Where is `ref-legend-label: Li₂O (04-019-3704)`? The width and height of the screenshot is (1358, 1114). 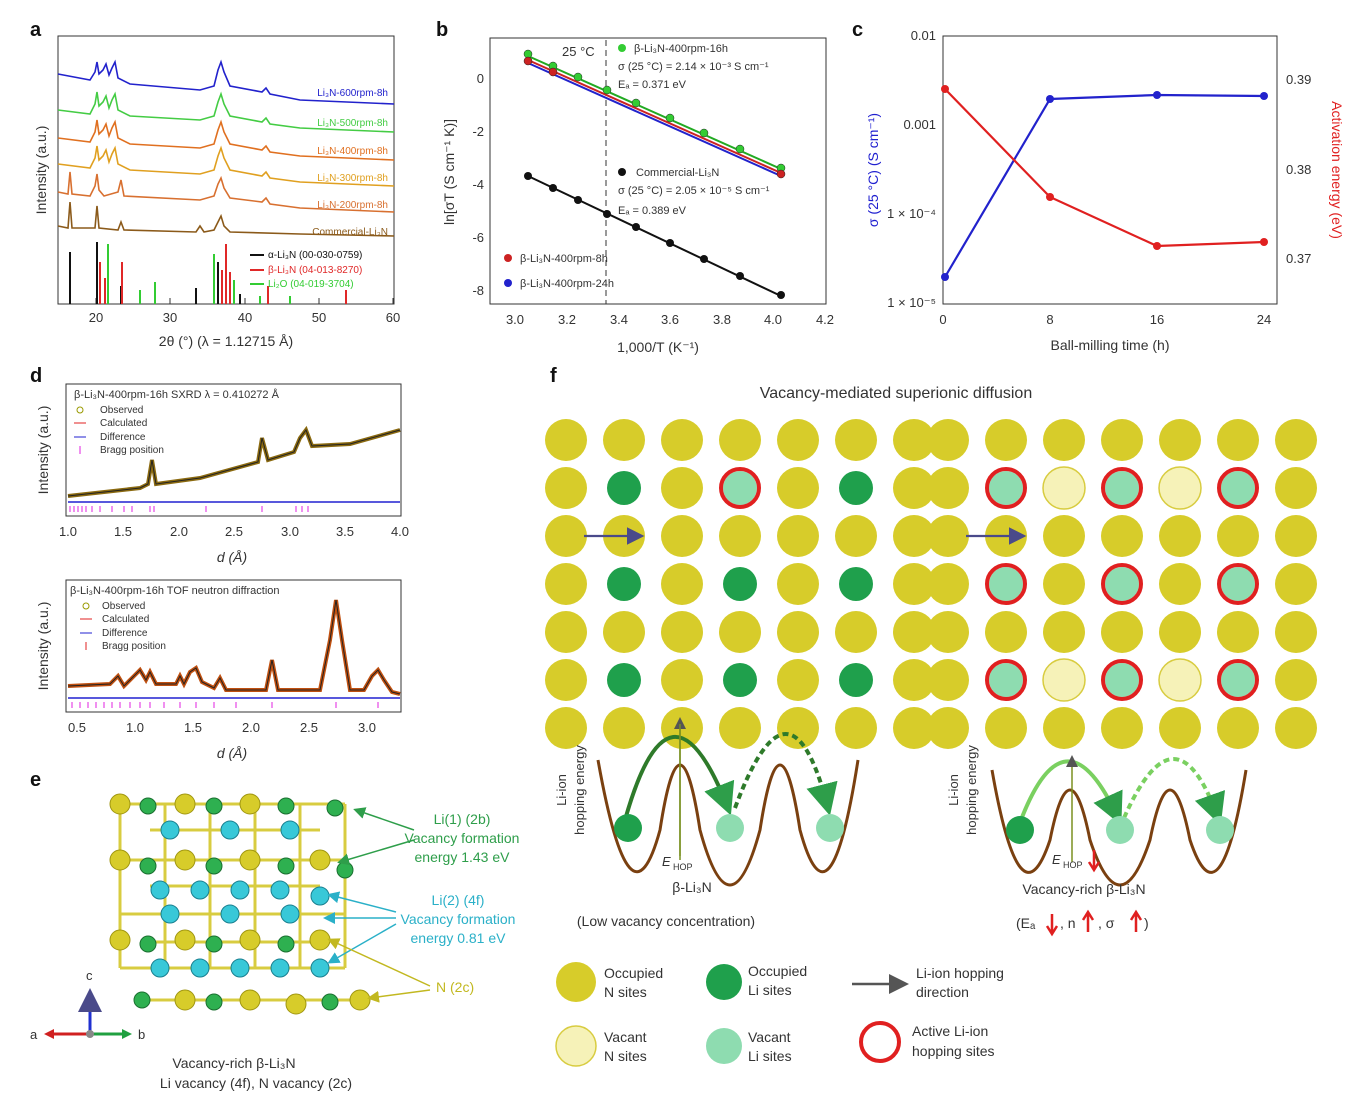 ref-legend-label: Li₂O (04-019-3704) is located at coordinates (311, 284).